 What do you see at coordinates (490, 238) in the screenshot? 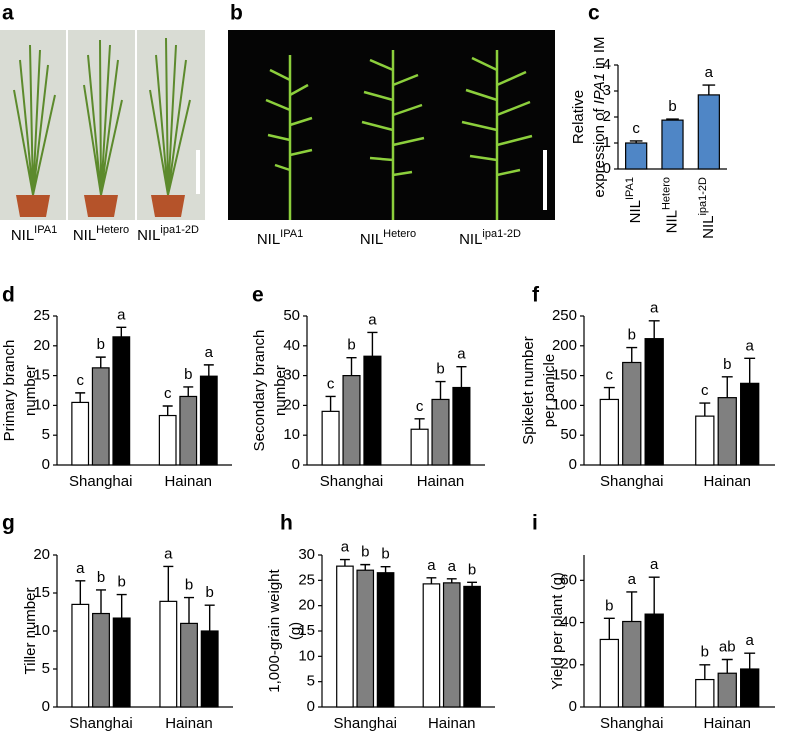
I see `caption: NILipa1-2D` at bounding box center [490, 238].